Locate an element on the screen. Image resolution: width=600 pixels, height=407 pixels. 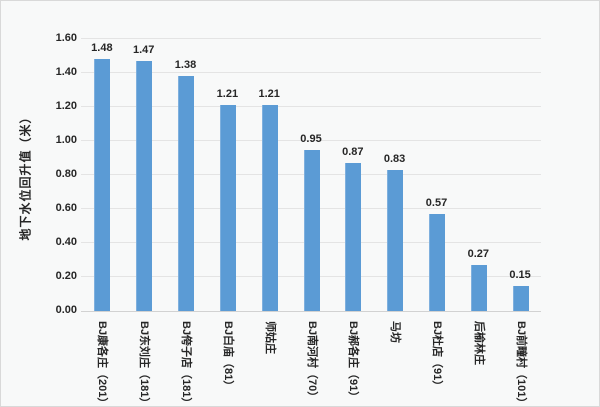
x-category-label: BJ白庙（81） is located at coordinates (227, 356).